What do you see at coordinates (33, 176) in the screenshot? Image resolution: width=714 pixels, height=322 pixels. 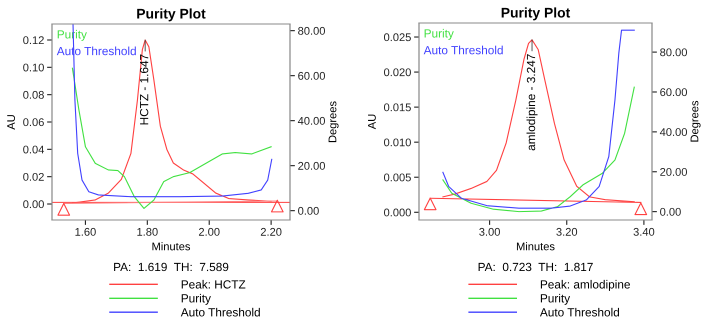 I see `y-tick-label: 0.02` at bounding box center [33, 176].